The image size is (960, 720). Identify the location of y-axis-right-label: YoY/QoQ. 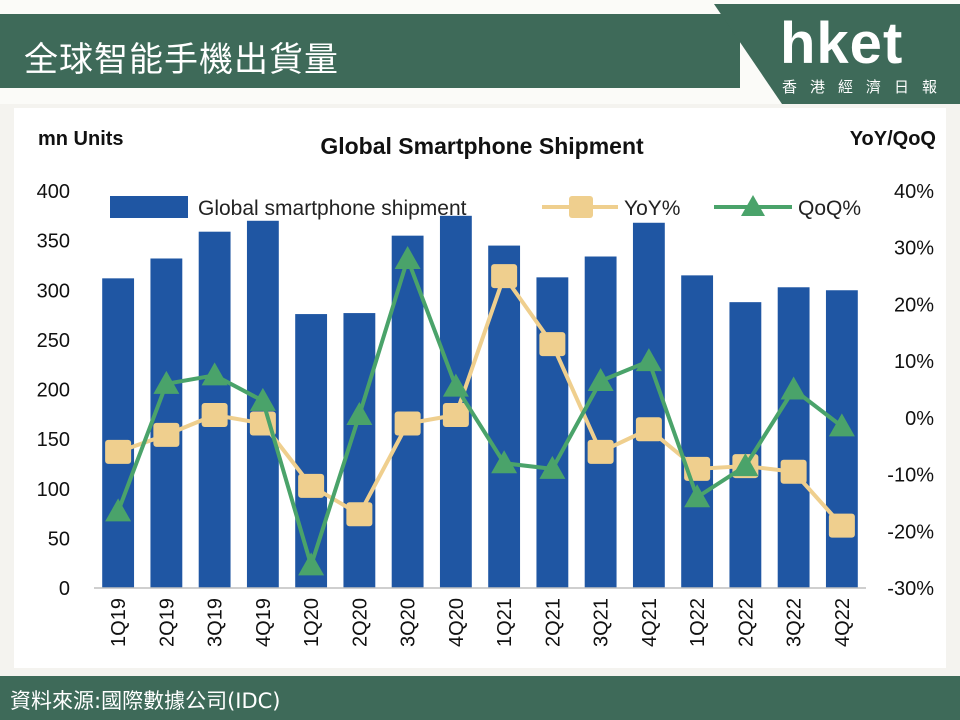
(893, 139).